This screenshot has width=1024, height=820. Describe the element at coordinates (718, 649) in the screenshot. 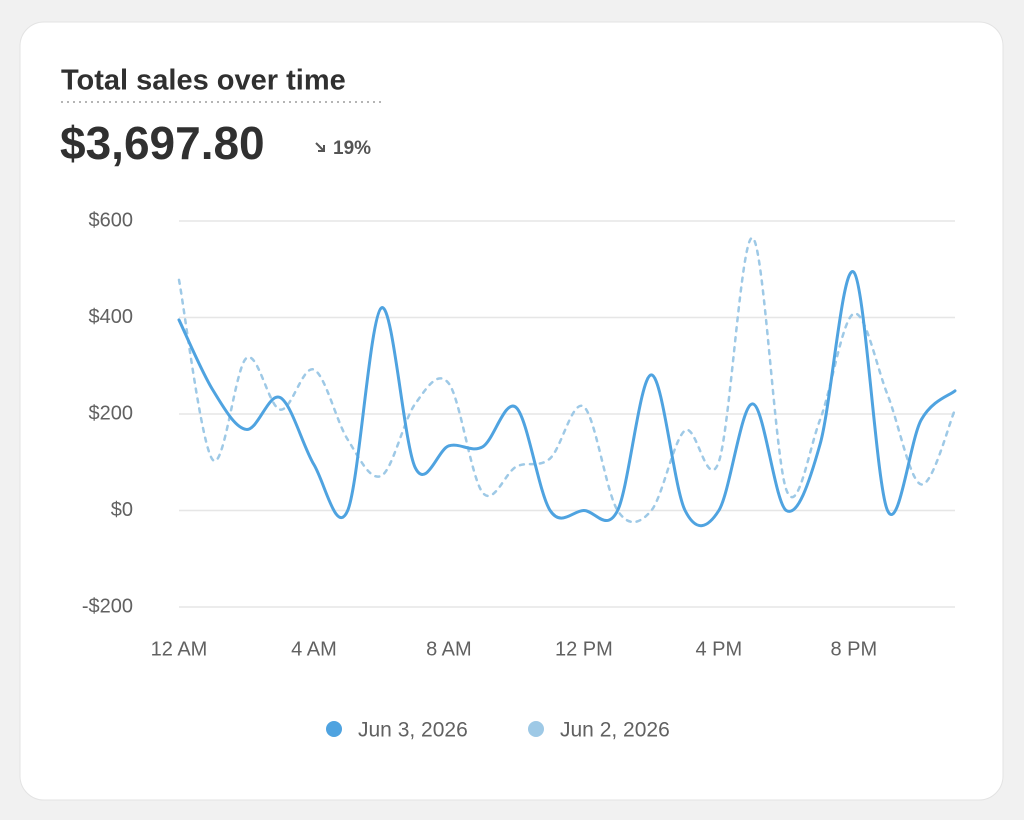

I see `x-tick-label: 4 PM` at that location.